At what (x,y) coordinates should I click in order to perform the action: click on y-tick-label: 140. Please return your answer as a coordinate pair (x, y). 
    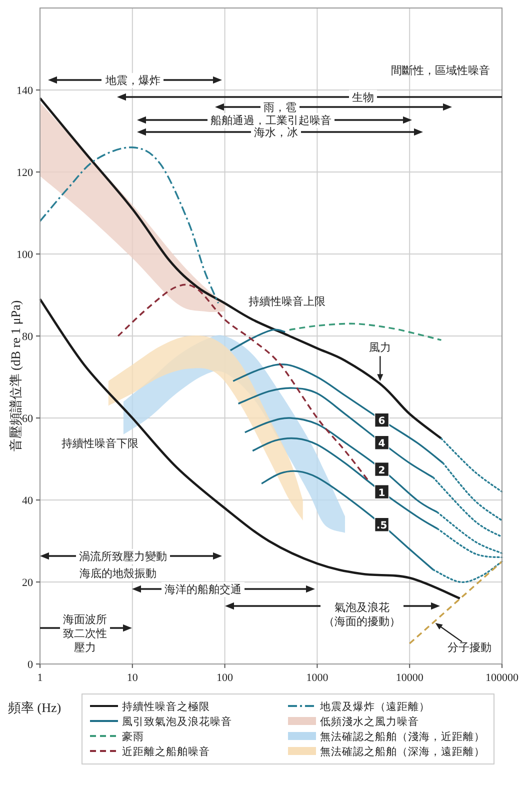
    Looking at the image, I should click on (25, 91).